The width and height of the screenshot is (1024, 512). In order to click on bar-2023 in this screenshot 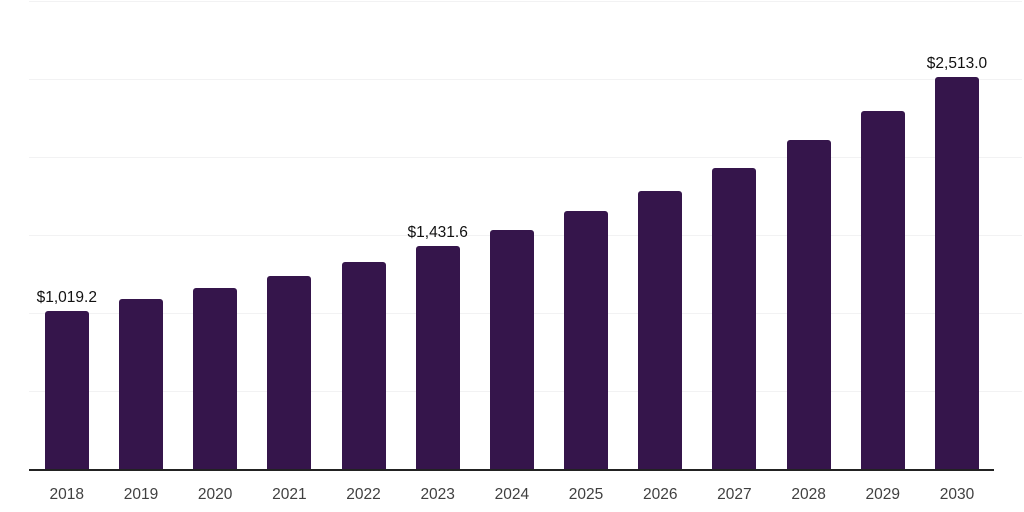, I will do `click(437, 358)`.